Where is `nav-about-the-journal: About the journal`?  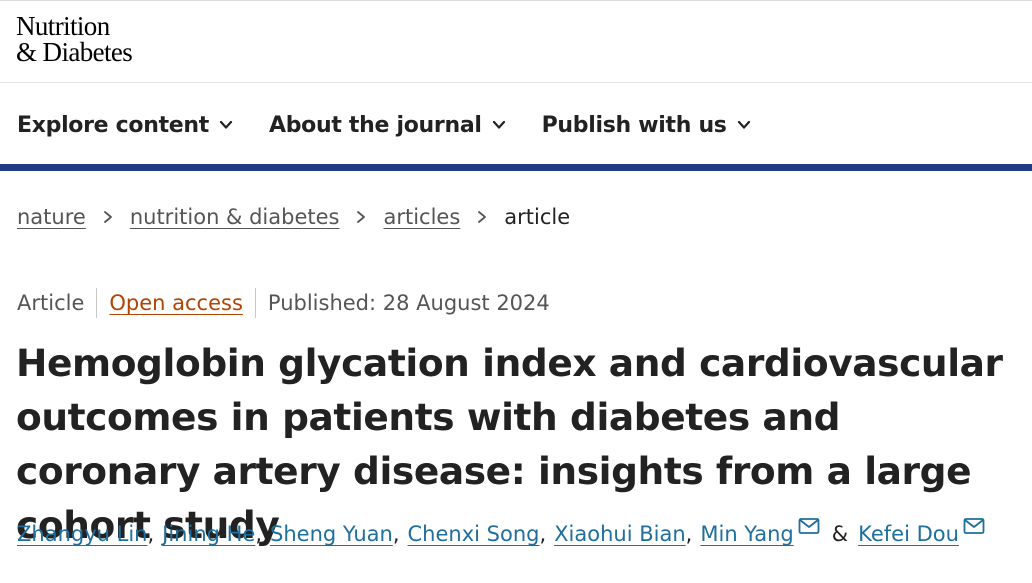 nav-about-the-journal: About the journal is located at coordinates (387, 125).